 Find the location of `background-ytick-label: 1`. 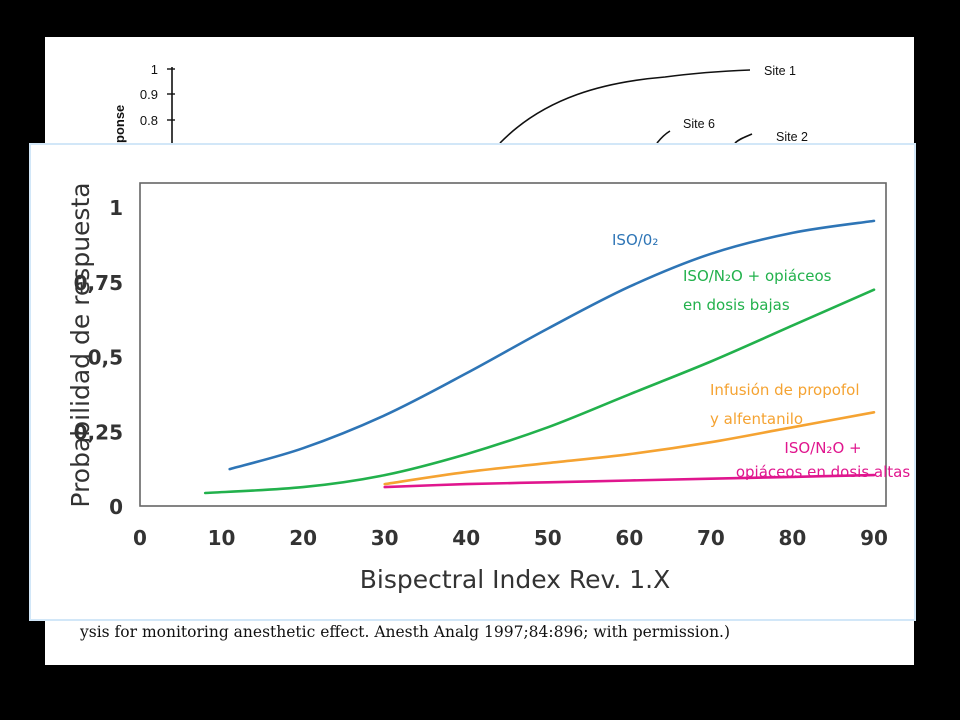

background-ytick-label: 1 is located at coordinates (154, 69).